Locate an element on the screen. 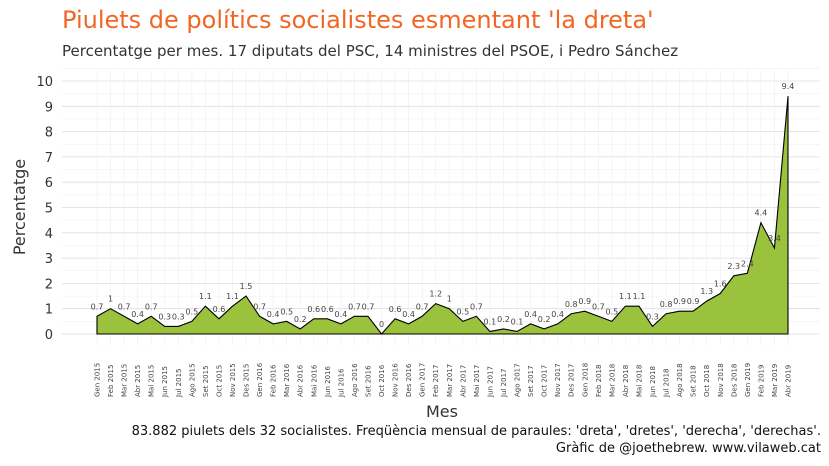 This screenshot has height=466, width=829. x-tick-label: Set 2018 is located at coordinates (694, 381).